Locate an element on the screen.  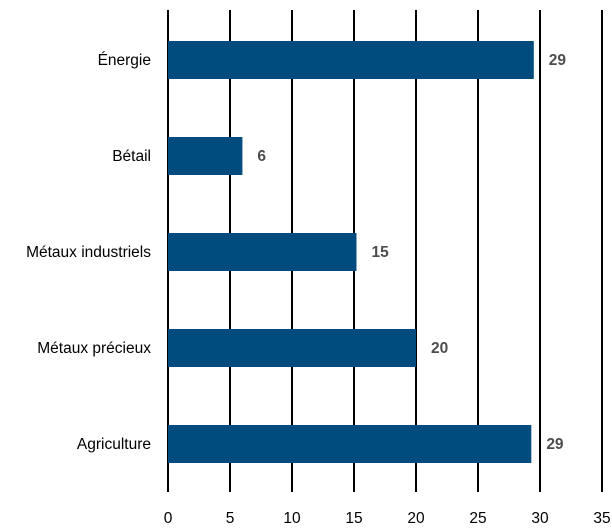
data-label: 15 is located at coordinates (380, 252).